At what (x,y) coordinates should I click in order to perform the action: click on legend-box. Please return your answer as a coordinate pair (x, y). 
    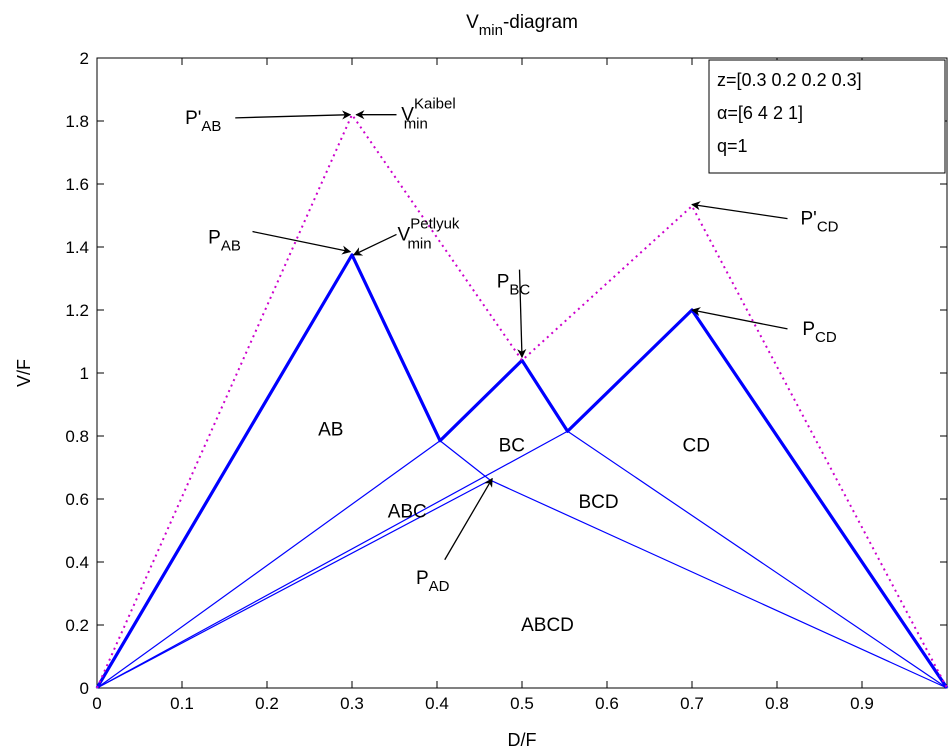
    Looking at the image, I should click on (827, 116).